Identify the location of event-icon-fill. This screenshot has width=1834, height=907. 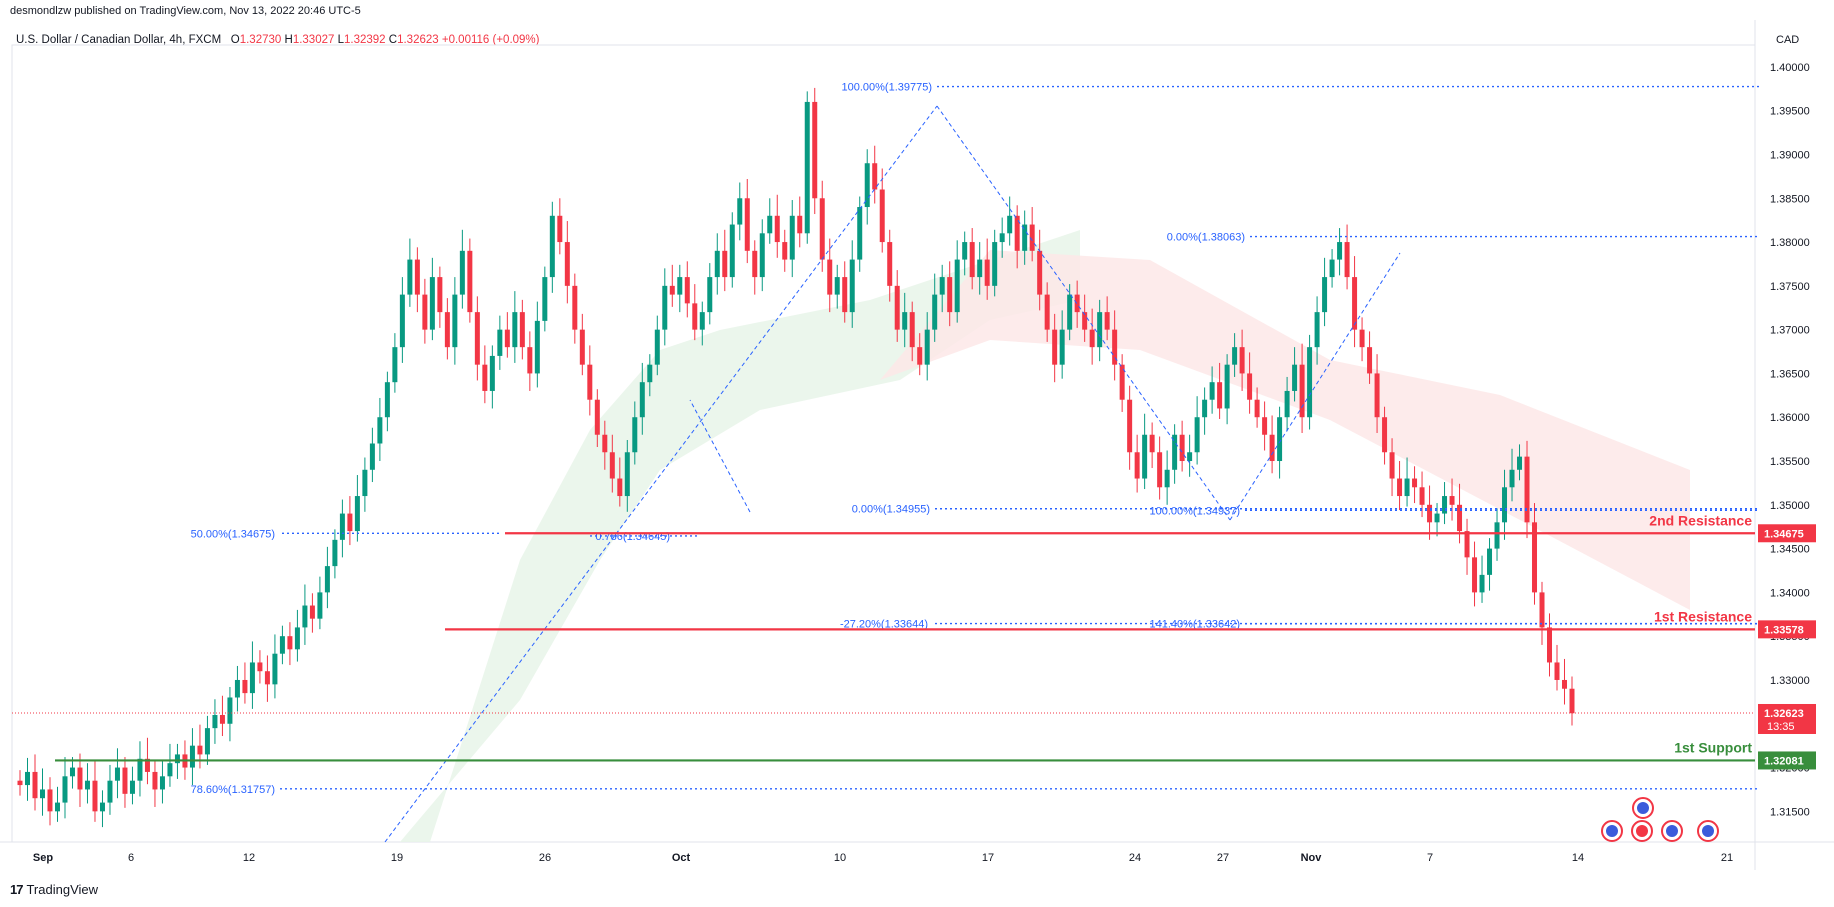
(1642, 831).